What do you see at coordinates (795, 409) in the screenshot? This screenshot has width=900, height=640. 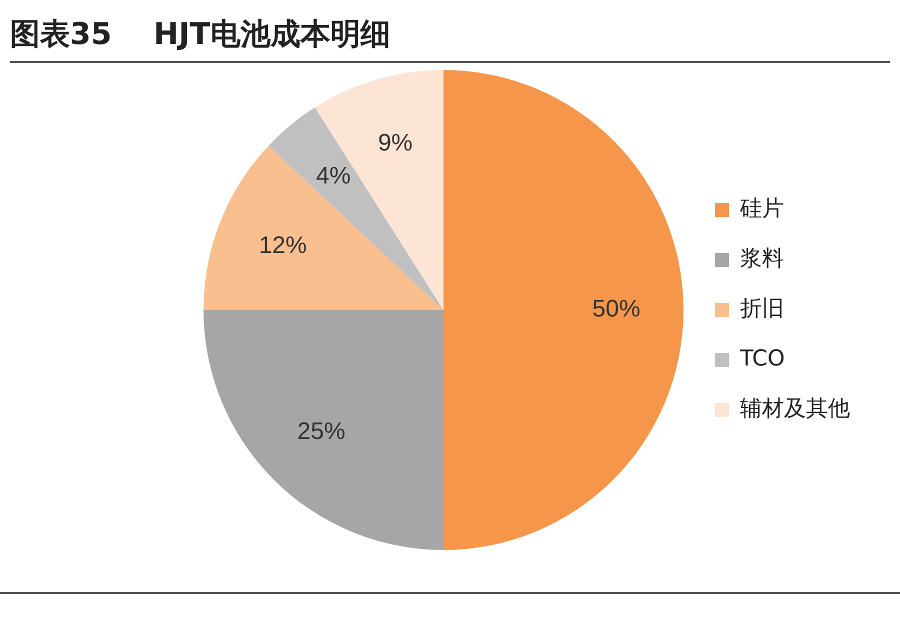 I see `legend-label: 辅材及其他` at bounding box center [795, 409].